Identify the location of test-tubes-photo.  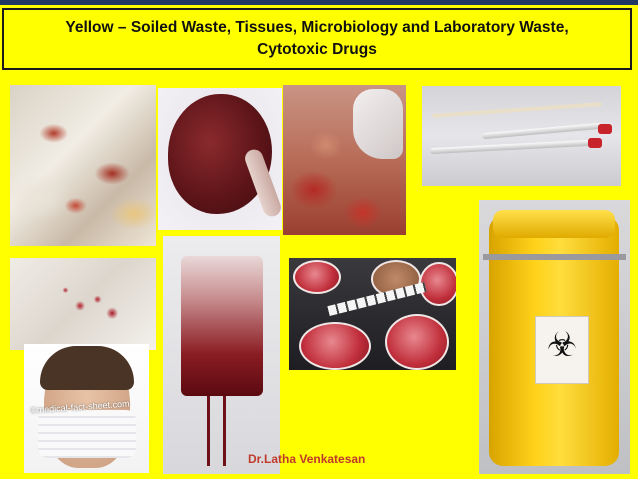
(521, 136).